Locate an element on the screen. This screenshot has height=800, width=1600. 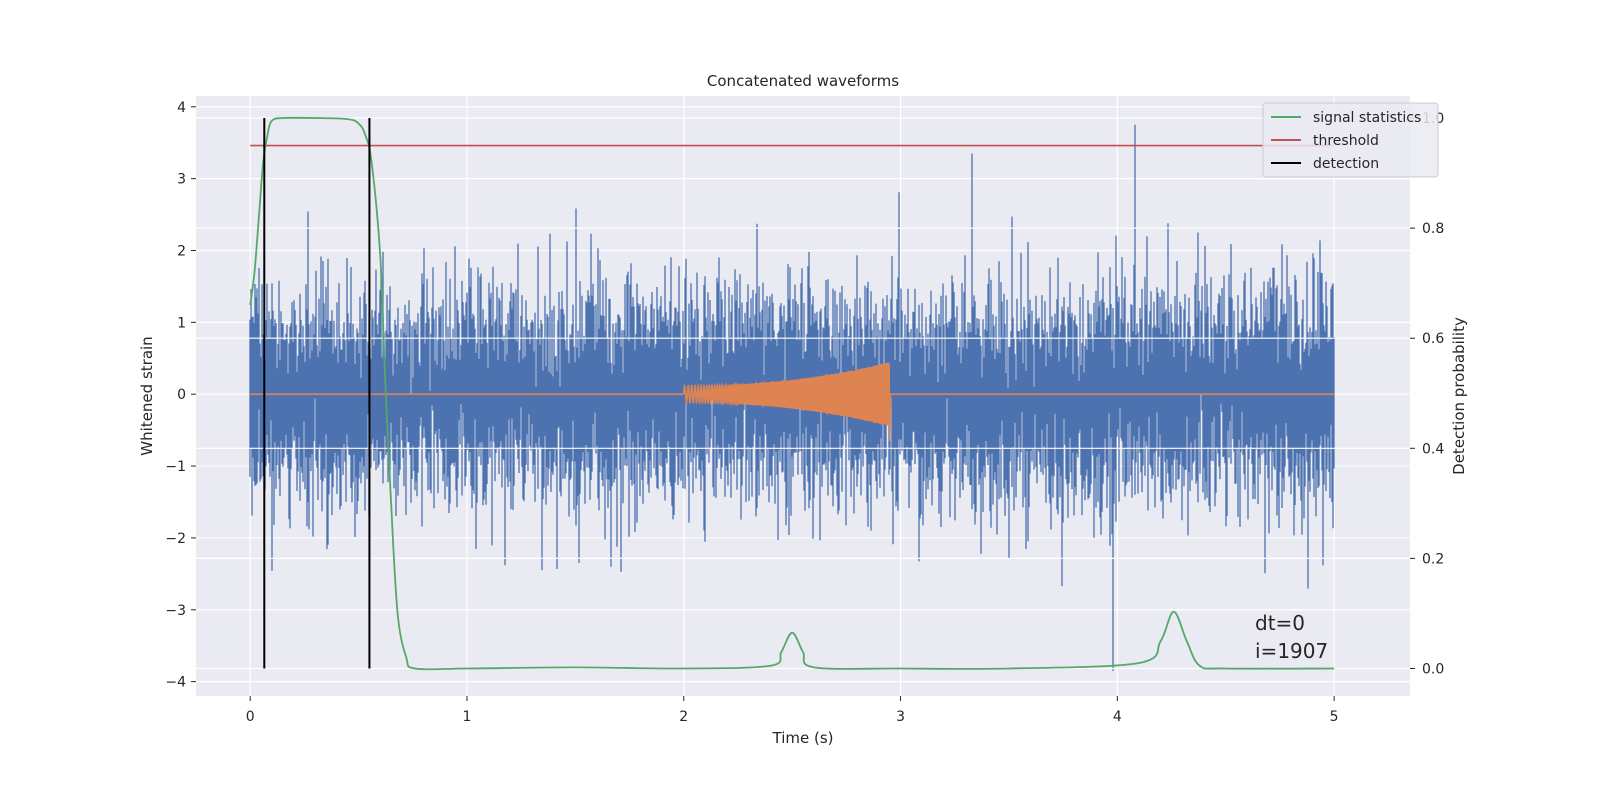
injected-signal-trace is located at coordinates (792, 401).